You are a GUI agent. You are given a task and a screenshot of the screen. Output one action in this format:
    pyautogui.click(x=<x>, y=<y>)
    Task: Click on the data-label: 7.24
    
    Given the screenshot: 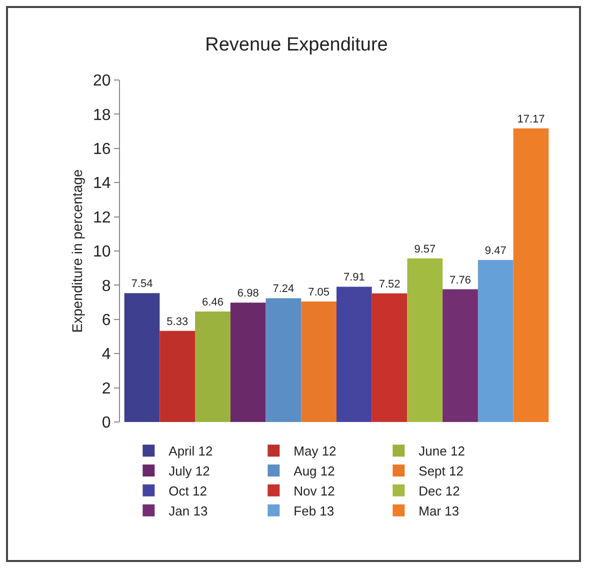 What is the action you would take?
    pyautogui.click(x=283, y=289)
    